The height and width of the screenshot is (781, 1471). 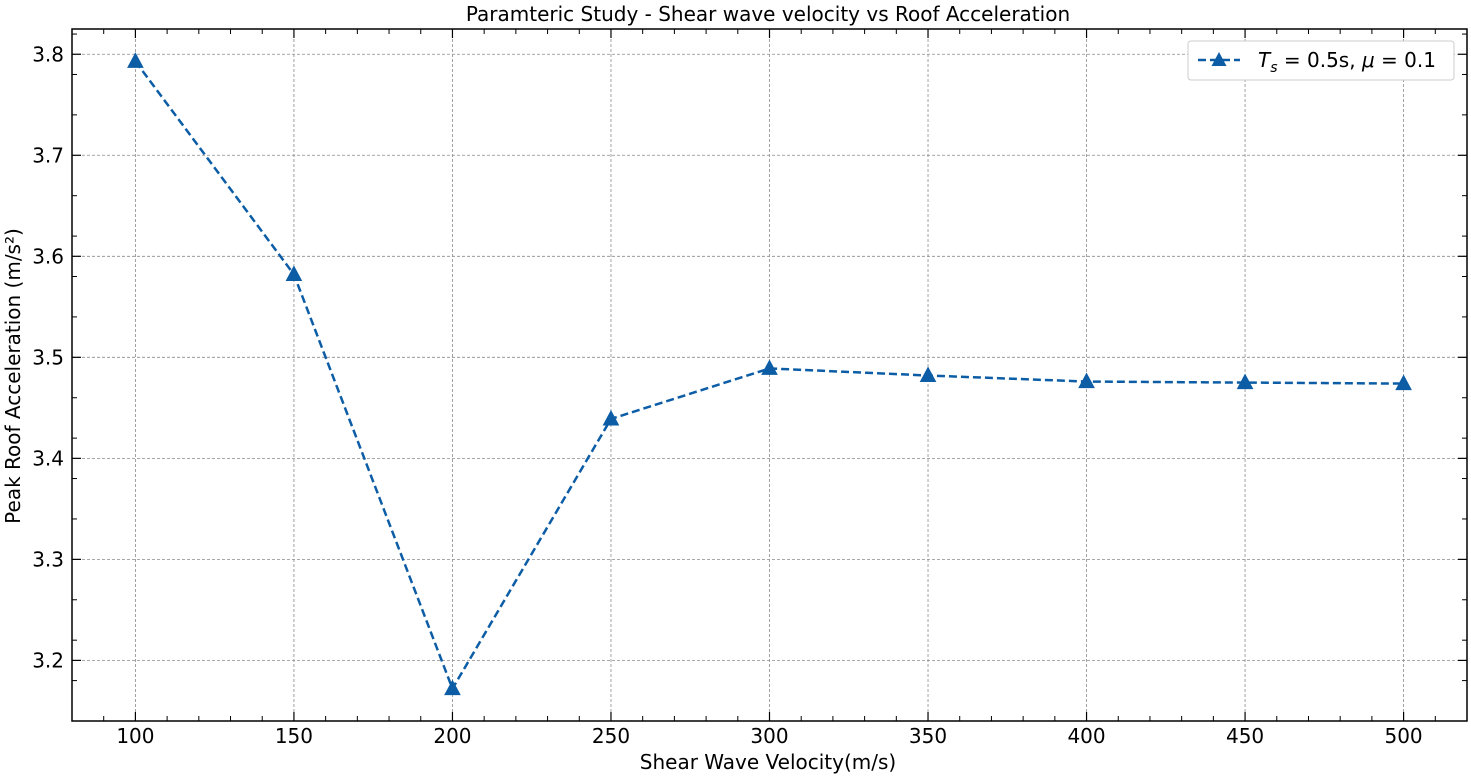 What do you see at coordinates (769, 736) in the screenshot?
I see `x-tick-label: 300` at bounding box center [769, 736].